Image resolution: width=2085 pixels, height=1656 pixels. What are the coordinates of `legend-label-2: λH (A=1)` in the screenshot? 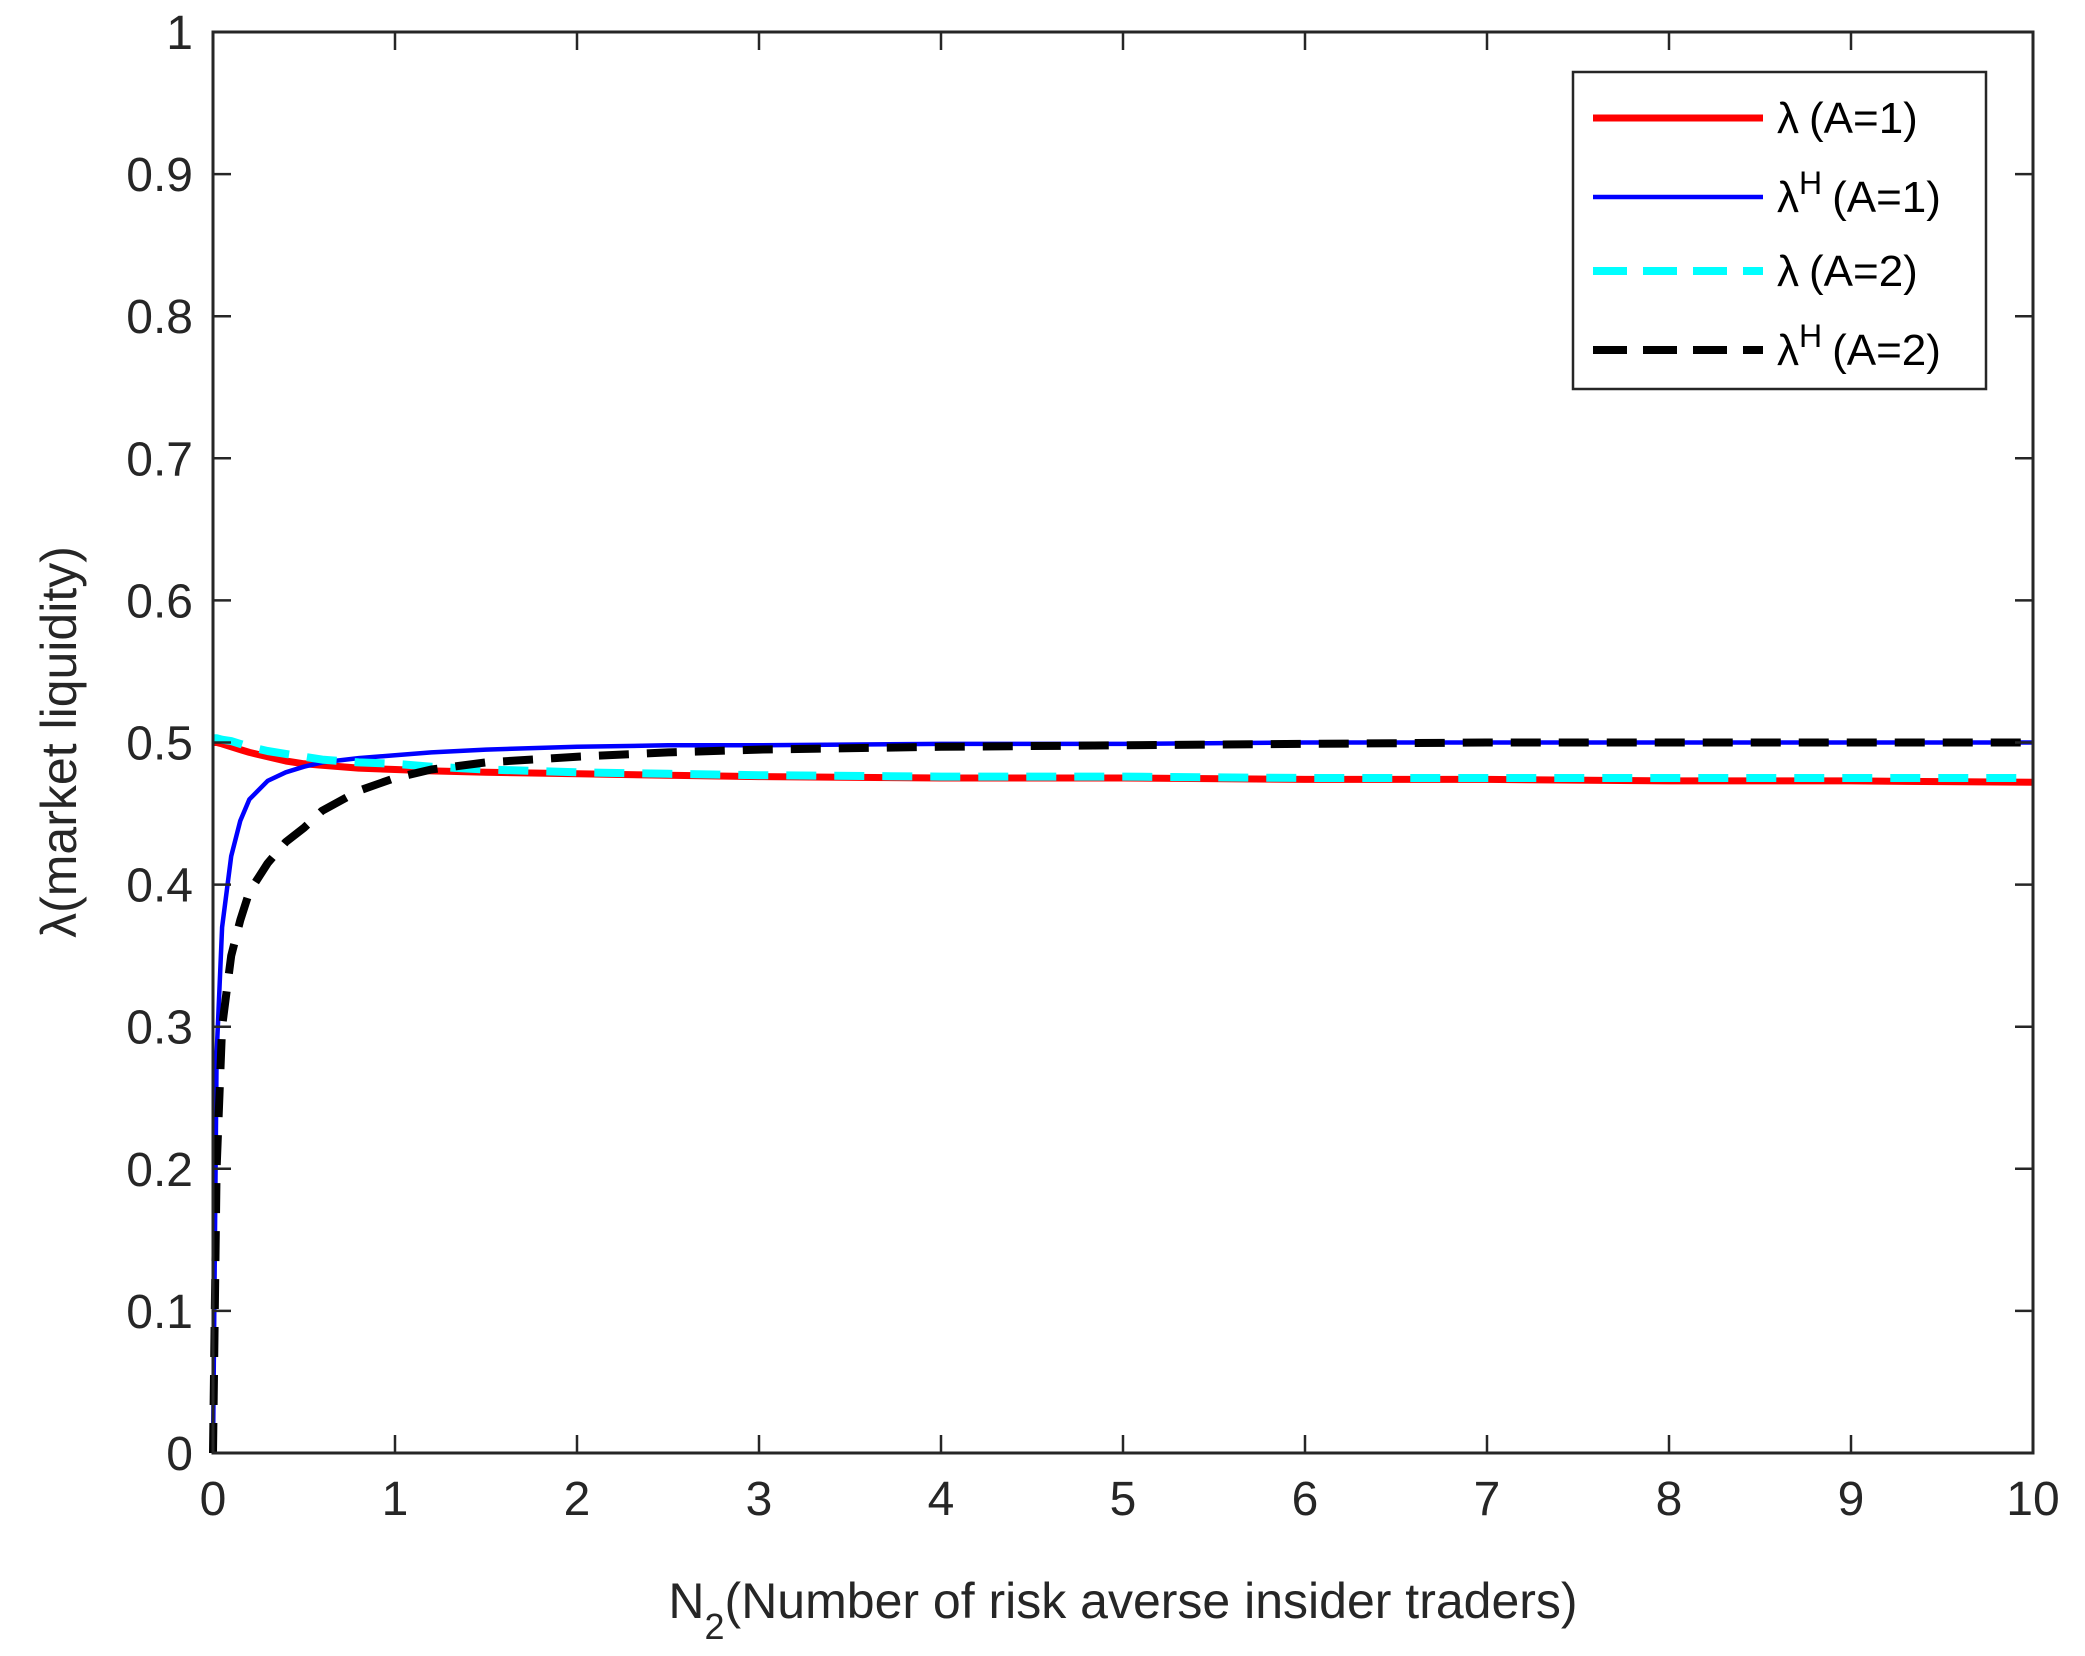 It's located at (1859, 193).